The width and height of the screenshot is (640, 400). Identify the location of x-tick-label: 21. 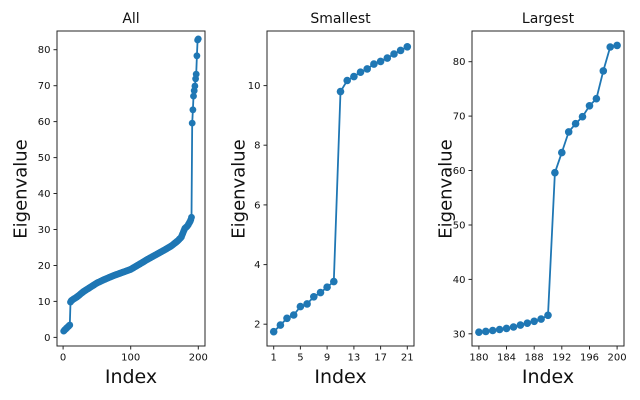
(407, 358).